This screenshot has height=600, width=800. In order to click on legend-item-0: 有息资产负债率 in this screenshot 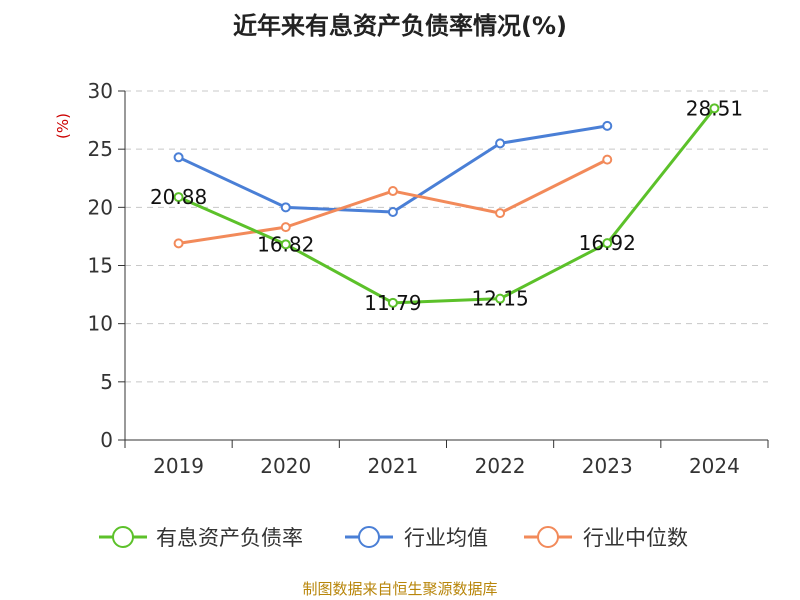, I will do `click(201, 538)`.